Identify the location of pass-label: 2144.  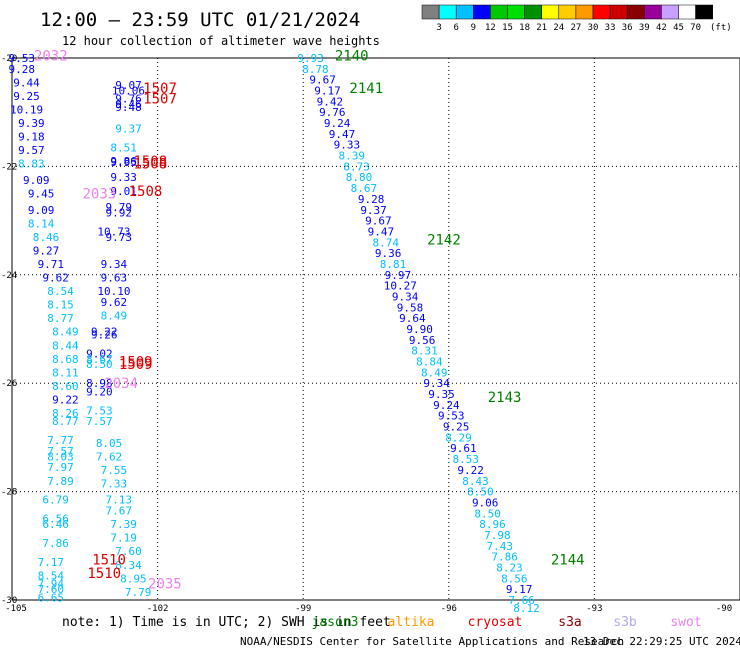
(568, 560).